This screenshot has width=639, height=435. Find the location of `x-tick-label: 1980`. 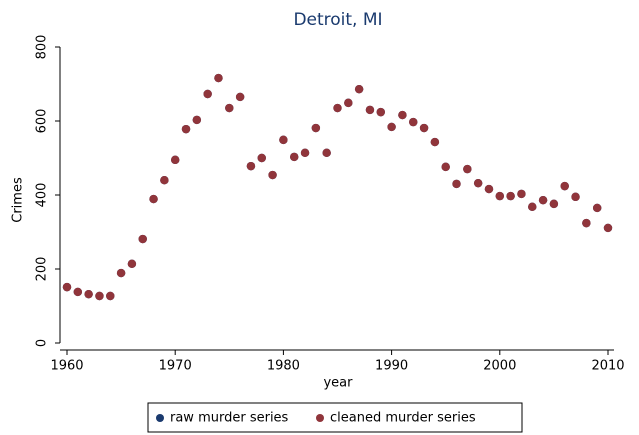

x-tick-label: 1980 is located at coordinates (283, 366).